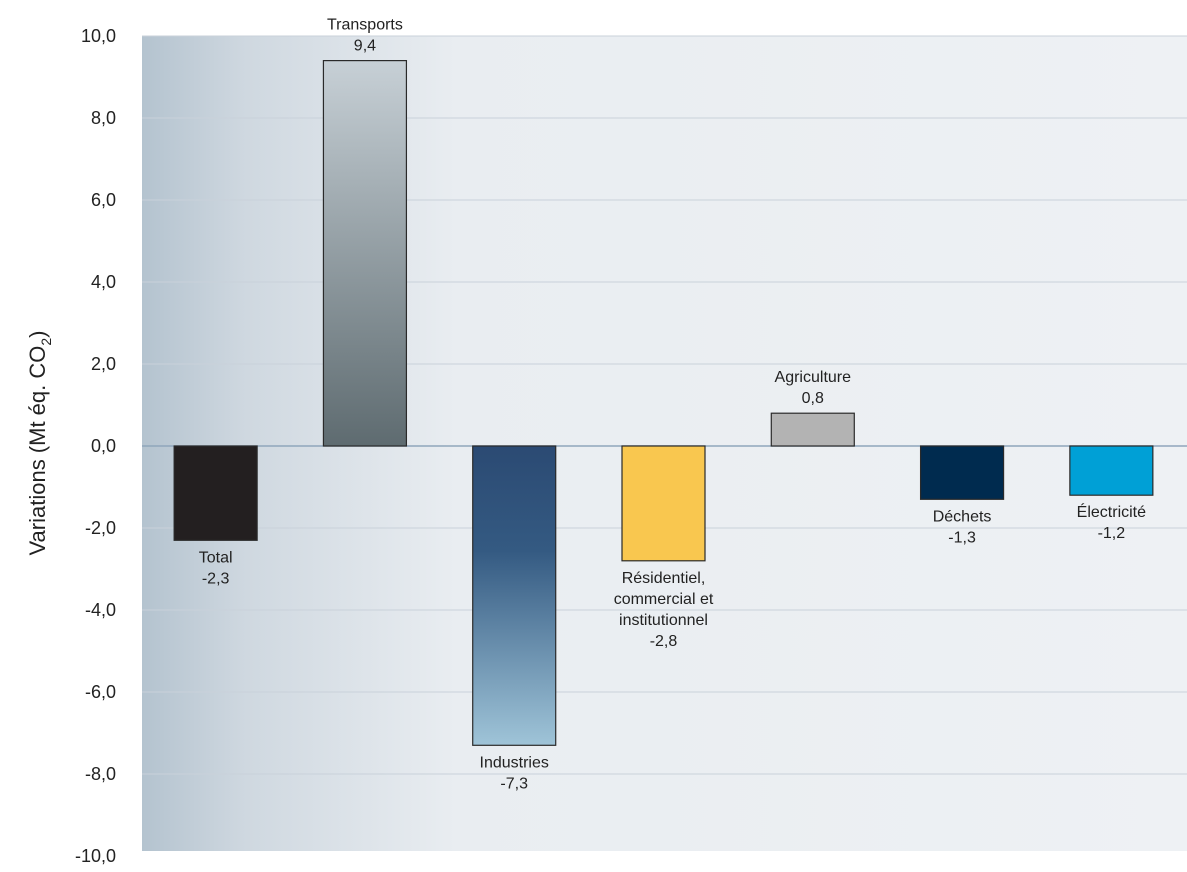 This screenshot has height=872, width=1187. I want to click on y-tick-label: 4,0, so click(103, 282).